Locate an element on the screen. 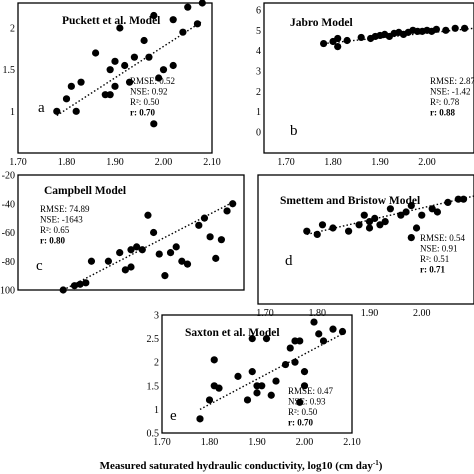  y-tick-label: -40 is located at coordinates (8, 204).